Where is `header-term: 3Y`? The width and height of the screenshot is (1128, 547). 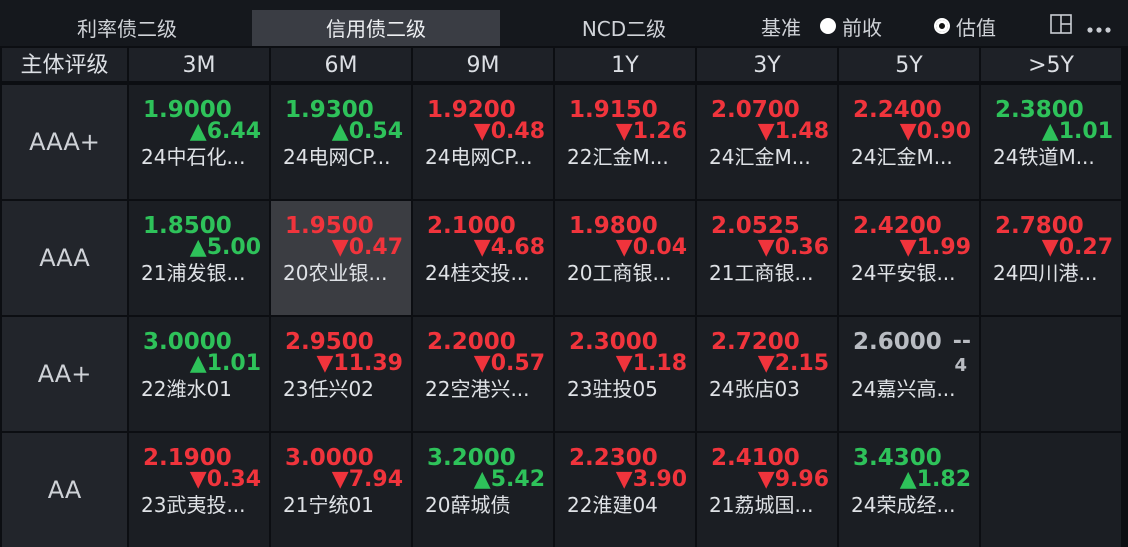
header-term: 3Y is located at coordinates (767, 64).